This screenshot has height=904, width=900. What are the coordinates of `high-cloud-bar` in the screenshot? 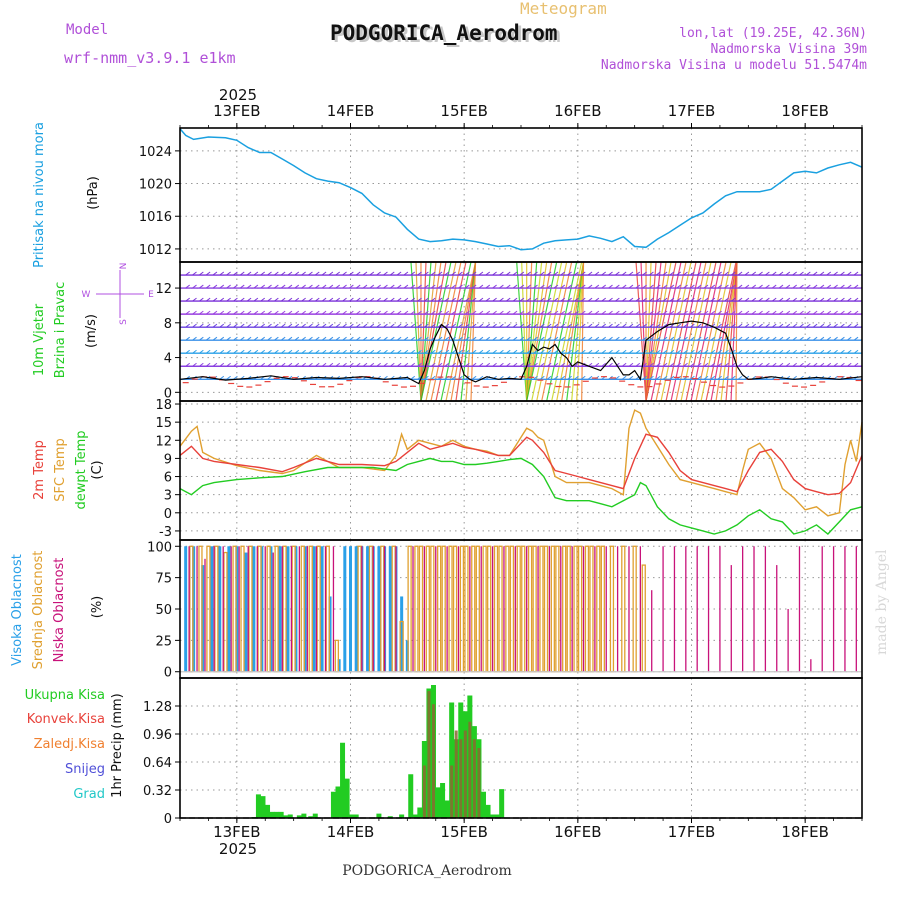 It's located at (186, 609).